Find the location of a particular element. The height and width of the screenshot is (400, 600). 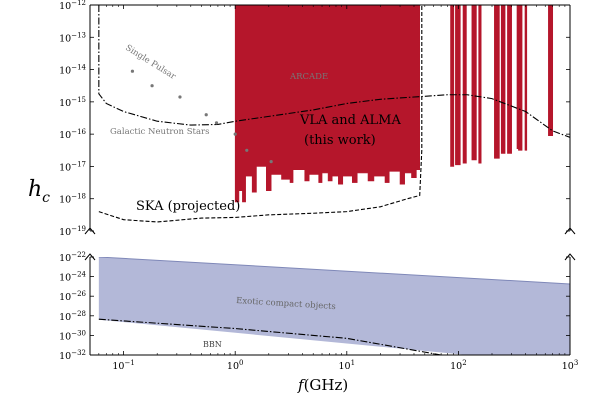

ska-label: SKA (projected) is located at coordinates (188, 206).